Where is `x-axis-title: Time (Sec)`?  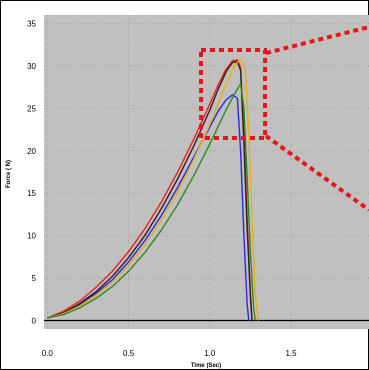 x-axis-title: Time (Sec) is located at coordinates (206, 366).